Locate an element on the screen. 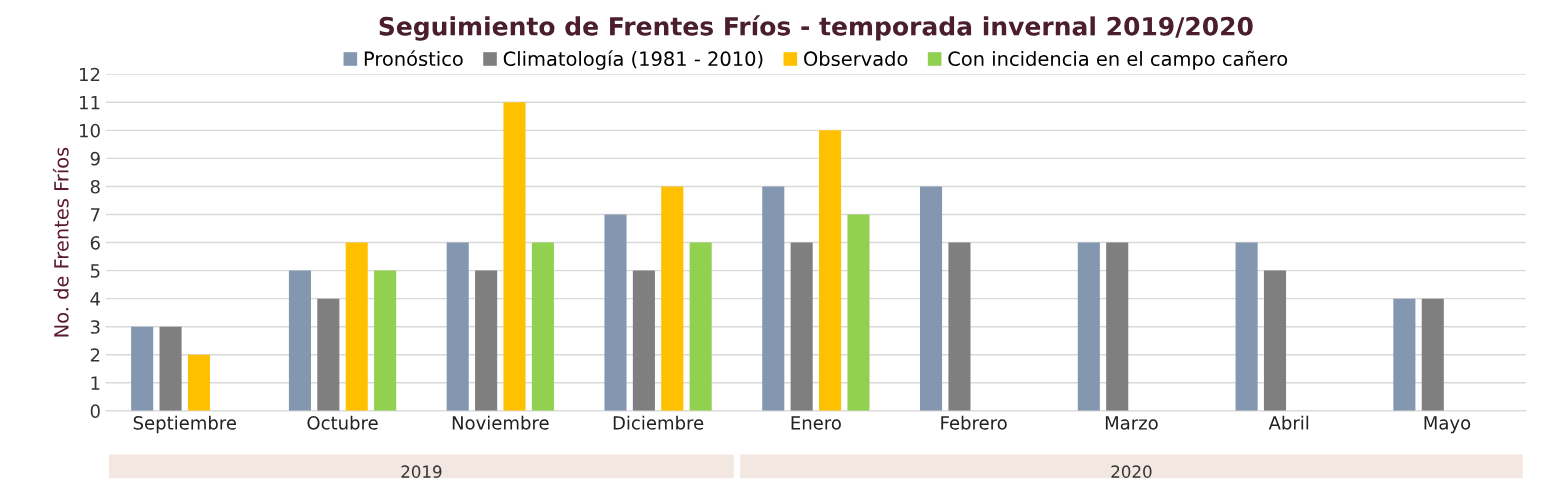  y-tick-label: 2 is located at coordinates (95, 355).